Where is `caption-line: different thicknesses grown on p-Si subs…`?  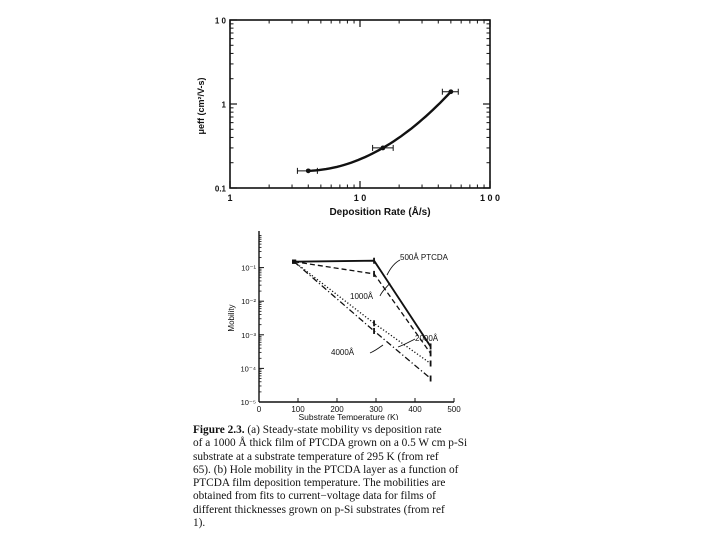
caption-line: different thicknesses grown on p-Si subs… is located at coordinates (319, 509).